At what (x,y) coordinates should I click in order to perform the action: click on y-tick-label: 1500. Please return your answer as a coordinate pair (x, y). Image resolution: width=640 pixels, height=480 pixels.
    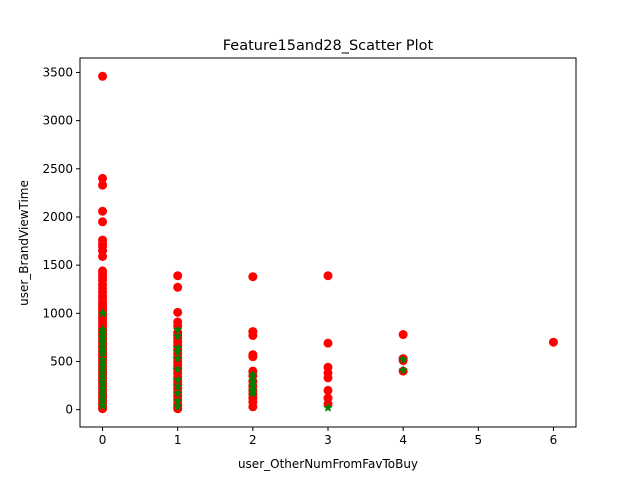
    Looking at the image, I should click on (57, 265).